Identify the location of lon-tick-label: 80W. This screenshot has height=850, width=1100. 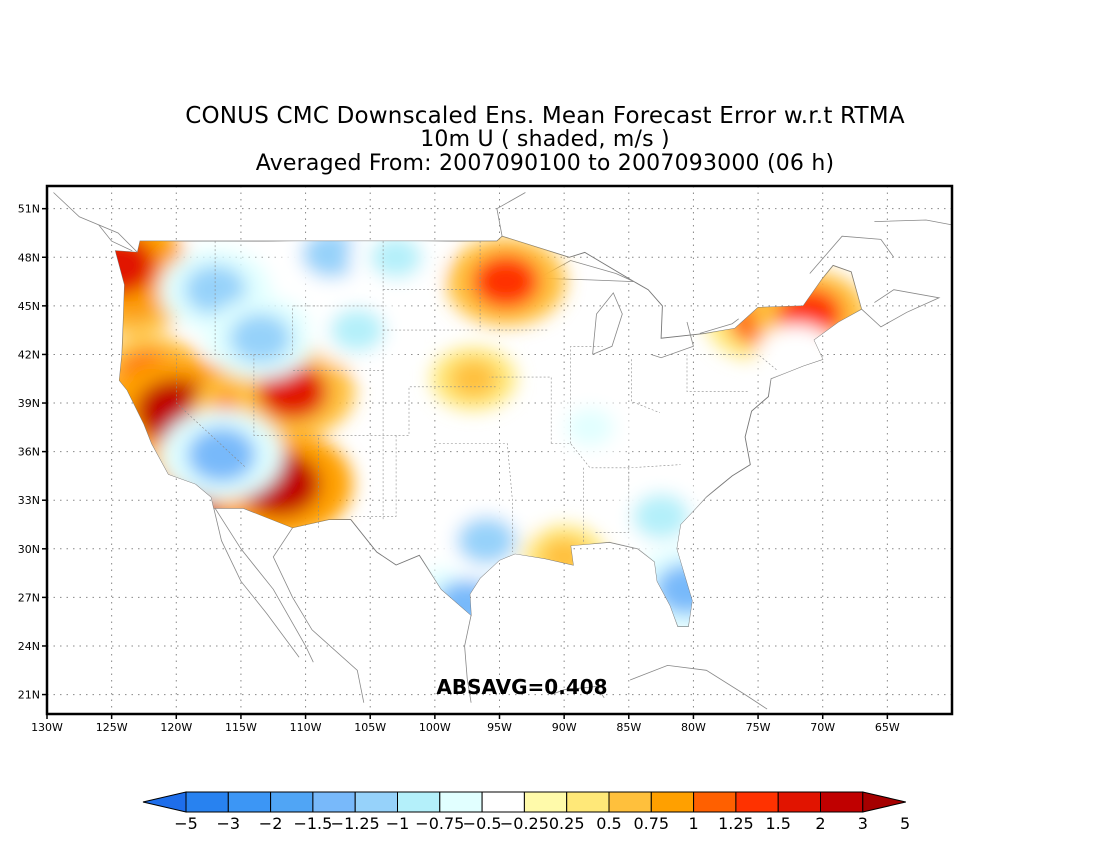
(693, 727).